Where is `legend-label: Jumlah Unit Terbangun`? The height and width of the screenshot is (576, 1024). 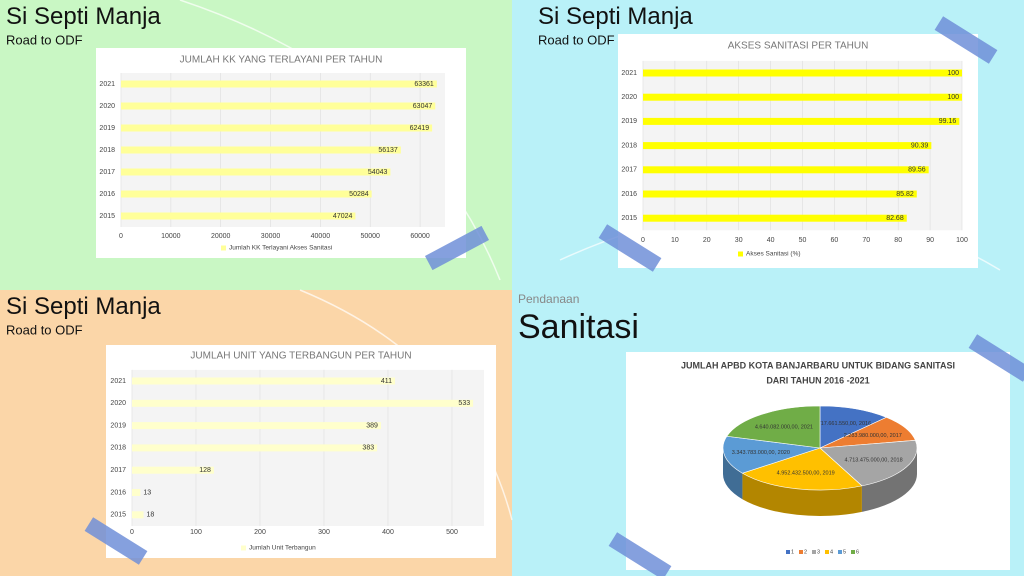 legend-label: Jumlah Unit Terbangun is located at coordinates (282, 548).